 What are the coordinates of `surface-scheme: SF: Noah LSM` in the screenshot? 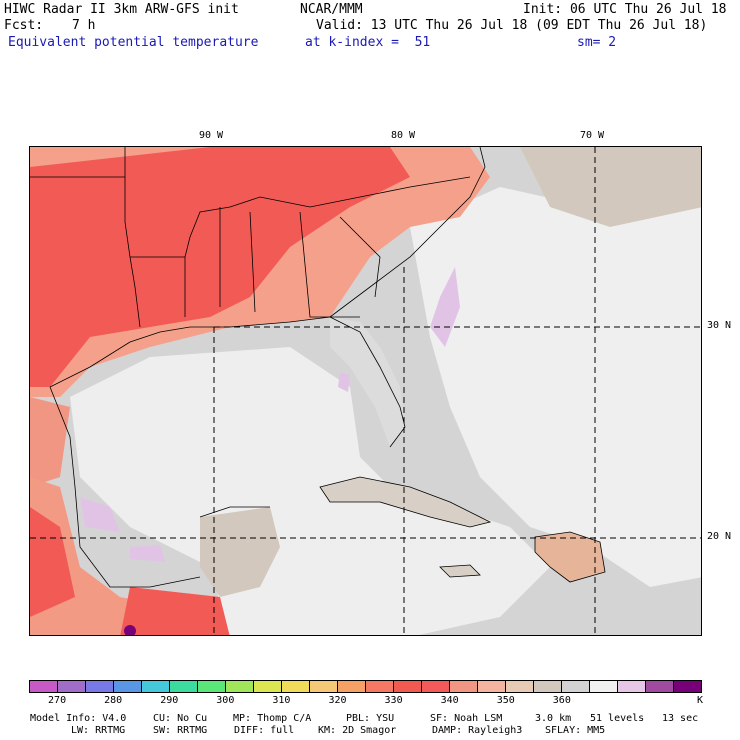 It's located at (466, 718).